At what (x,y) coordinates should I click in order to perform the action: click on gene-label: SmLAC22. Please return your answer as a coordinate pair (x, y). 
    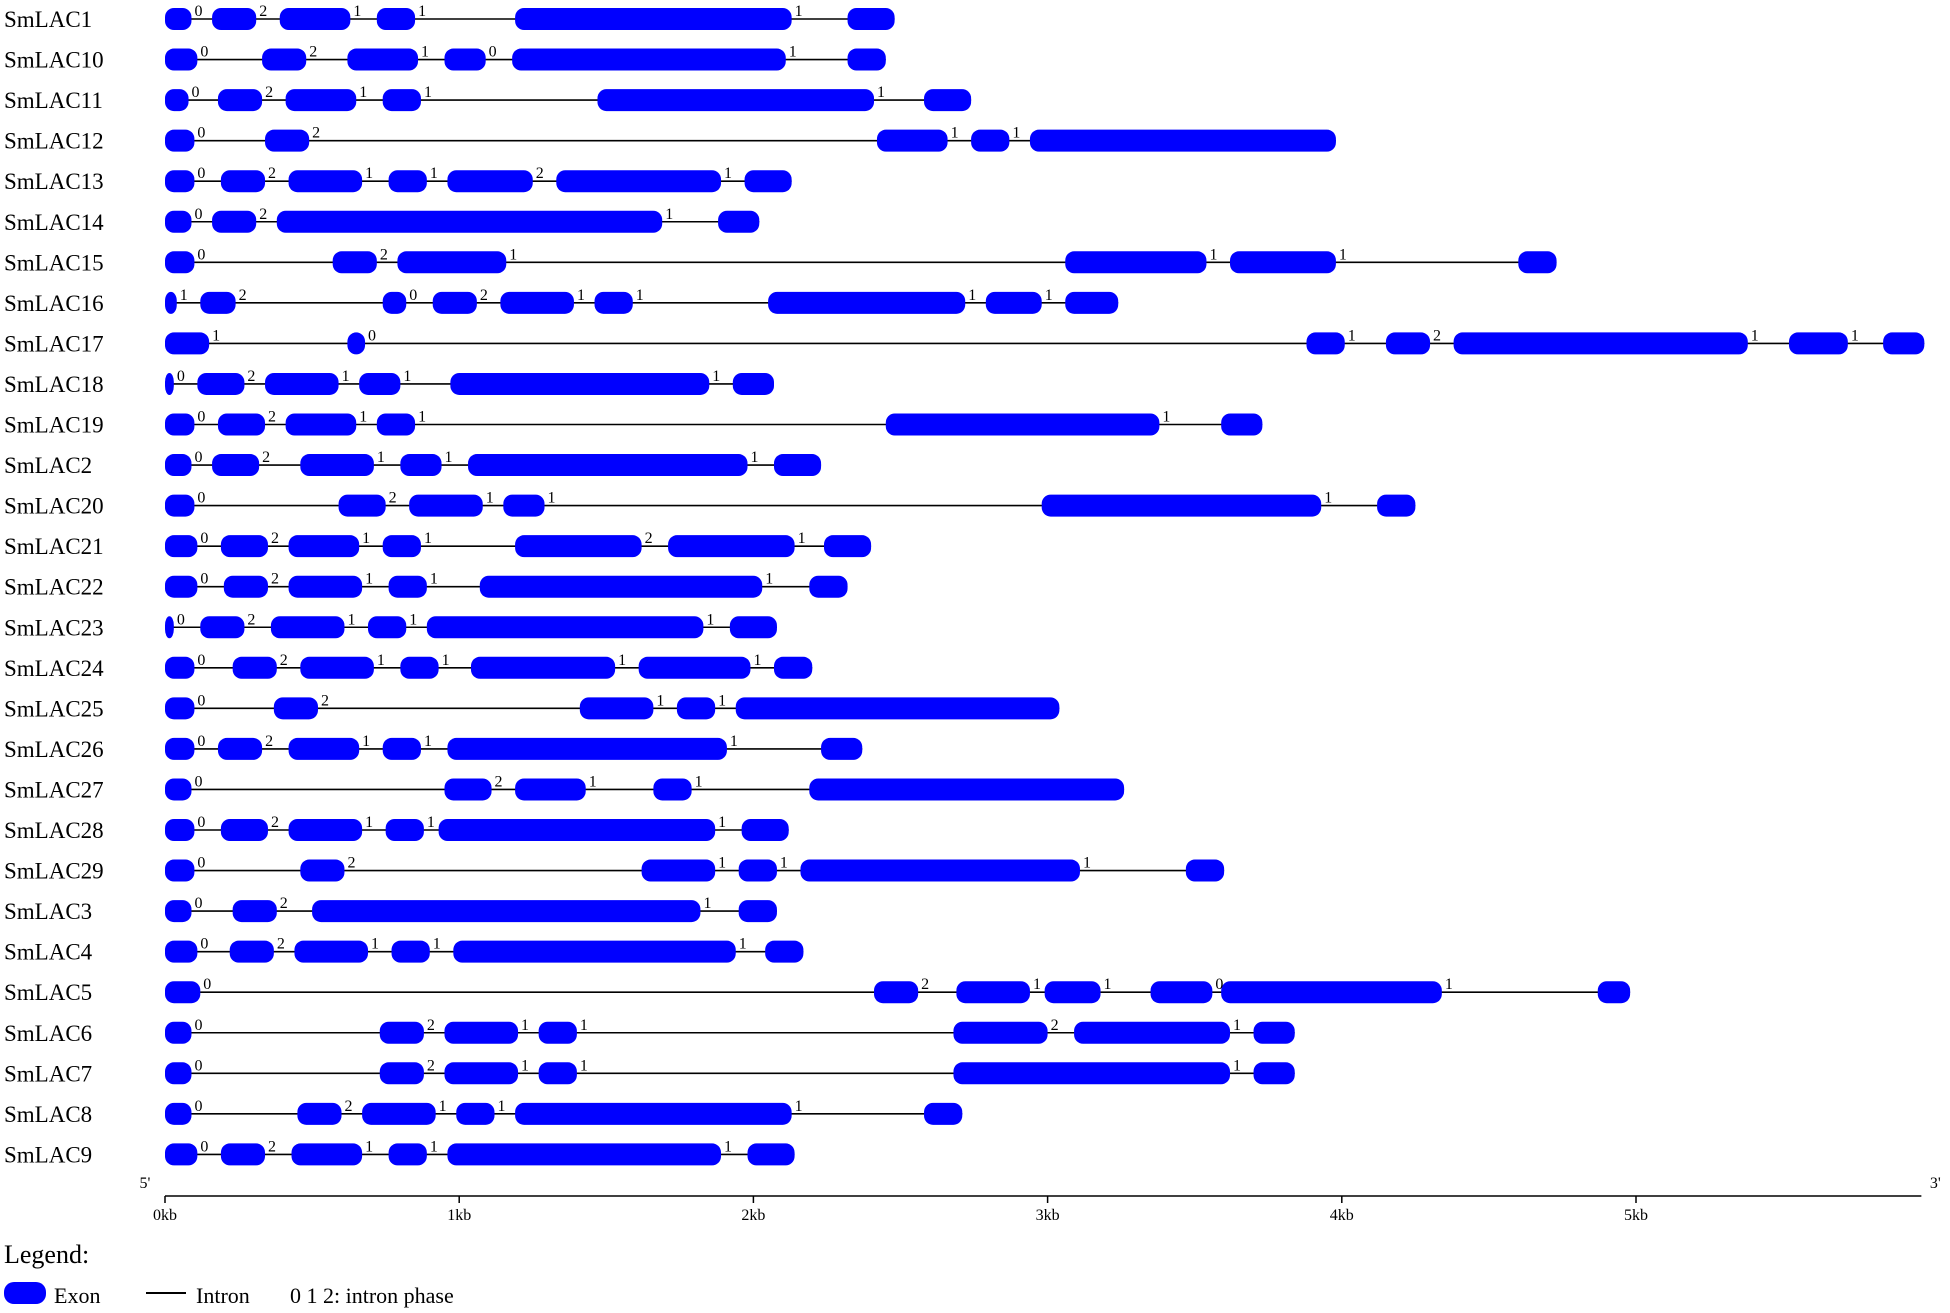
    Looking at the image, I should click on (54, 587).